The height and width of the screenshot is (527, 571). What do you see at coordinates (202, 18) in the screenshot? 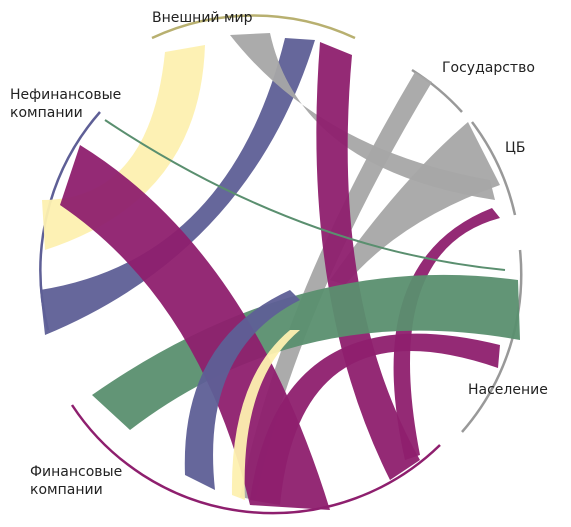
I see `node-label: Внешний мир` at bounding box center [202, 18].